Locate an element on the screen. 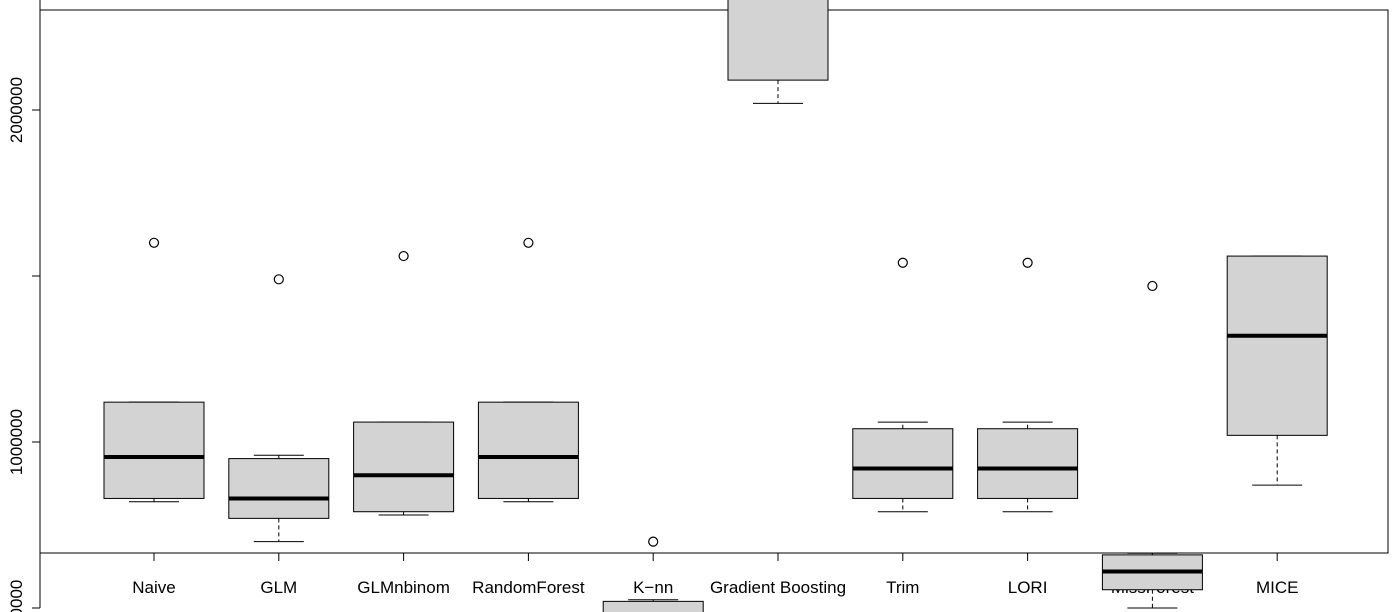  x-tick-label: MICE is located at coordinates (1277, 587).